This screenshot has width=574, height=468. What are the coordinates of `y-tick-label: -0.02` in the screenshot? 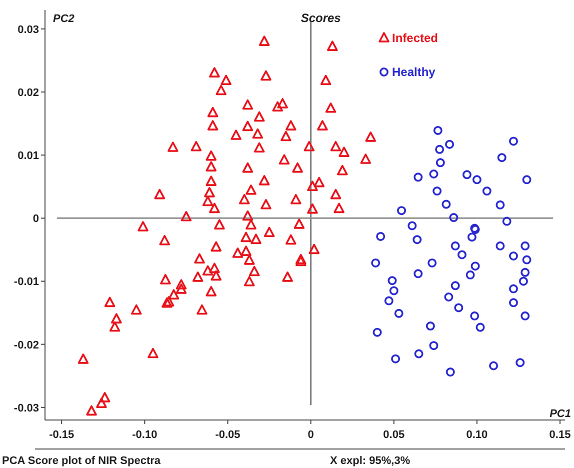 It's located at (26, 345).